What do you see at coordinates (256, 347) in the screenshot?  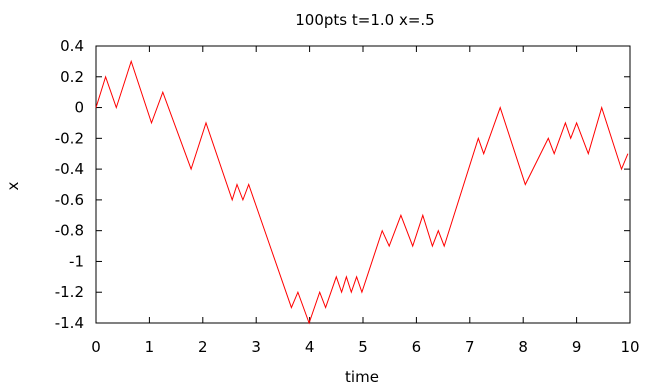 I see `x-tick-label: 3` at bounding box center [256, 347].